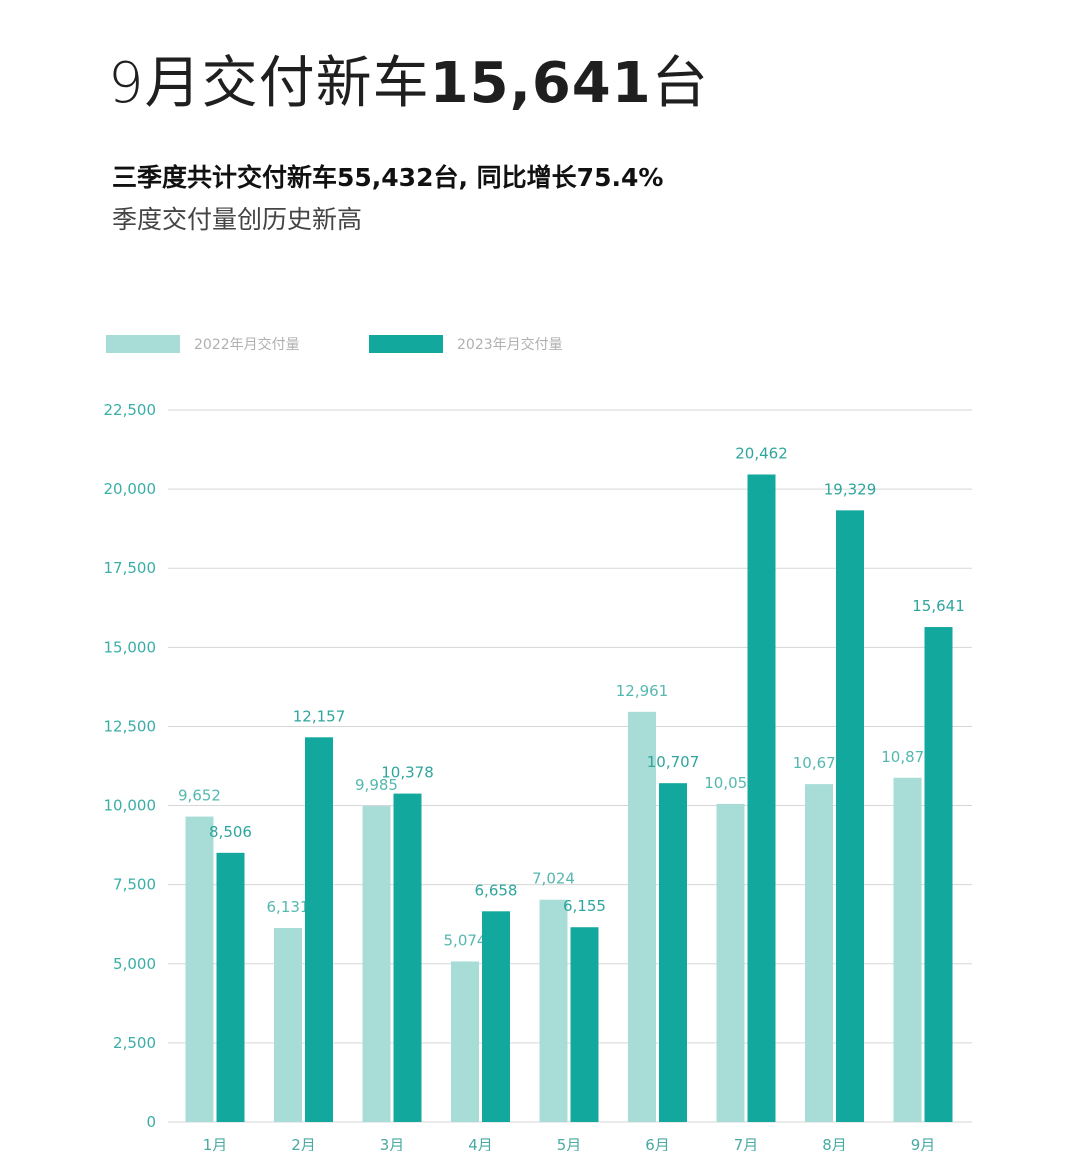 The image size is (1074, 1151). I want to click on data-label: 8,506, so click(230, 832).